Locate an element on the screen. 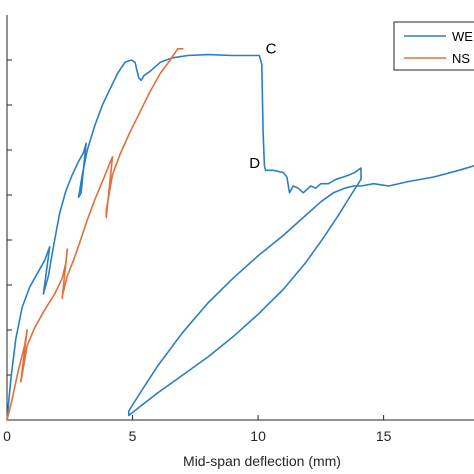 This screenshot has height=474, width=474. legend-label-we: WE is located at coordinates (462, 36).